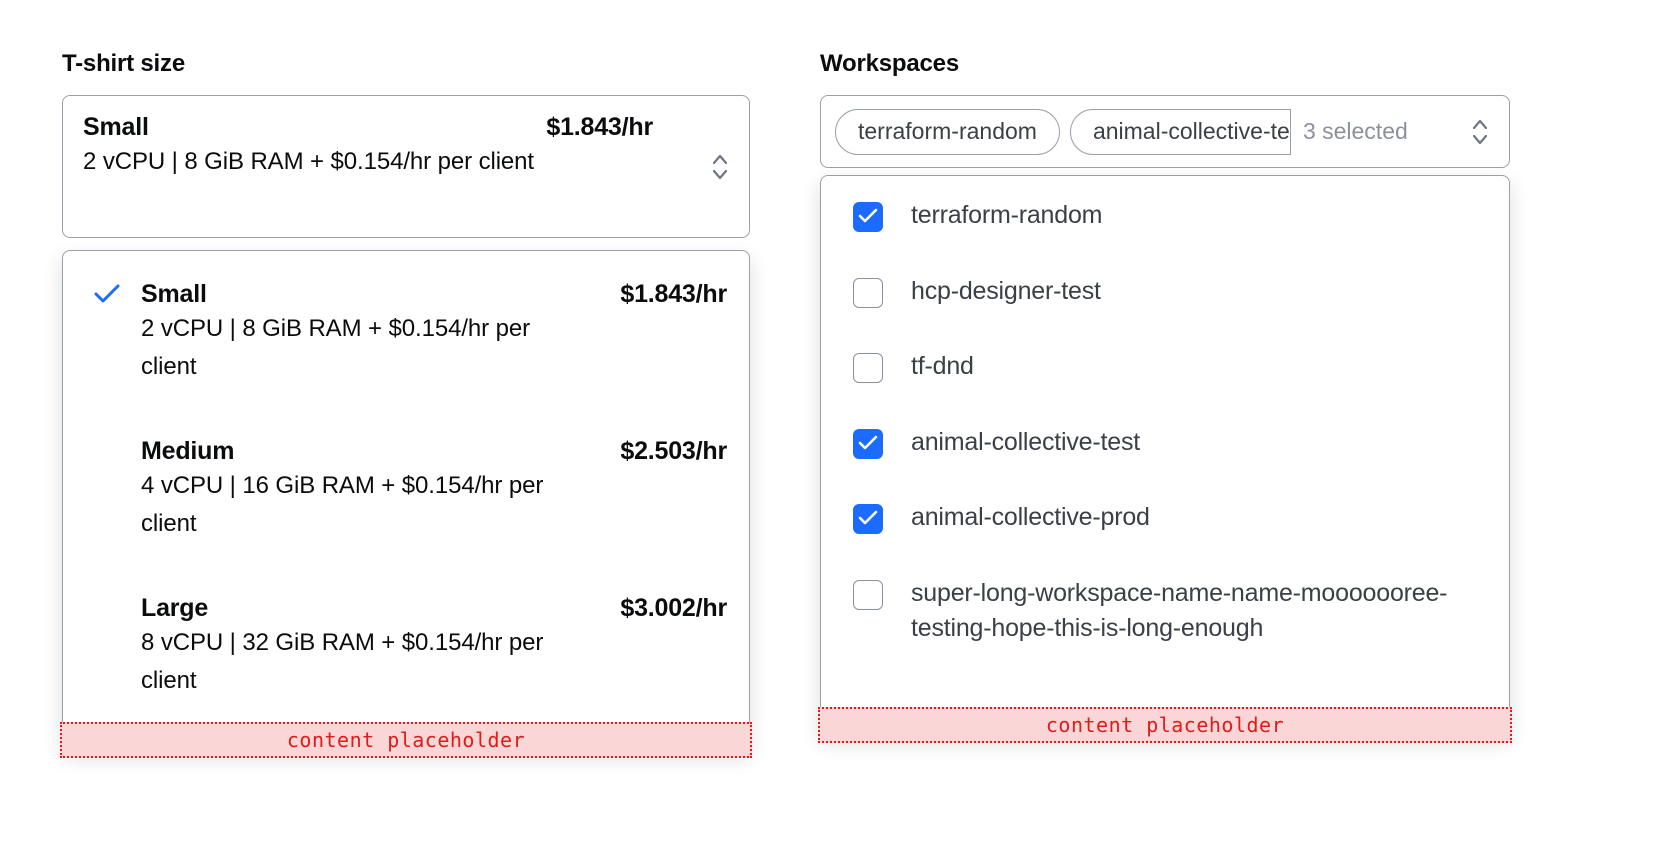  What do you see at coordinates (673, 608) in the screenshot?
I see `tshirt-option-price: $3.002/hr` at bounding box center [673, 608].